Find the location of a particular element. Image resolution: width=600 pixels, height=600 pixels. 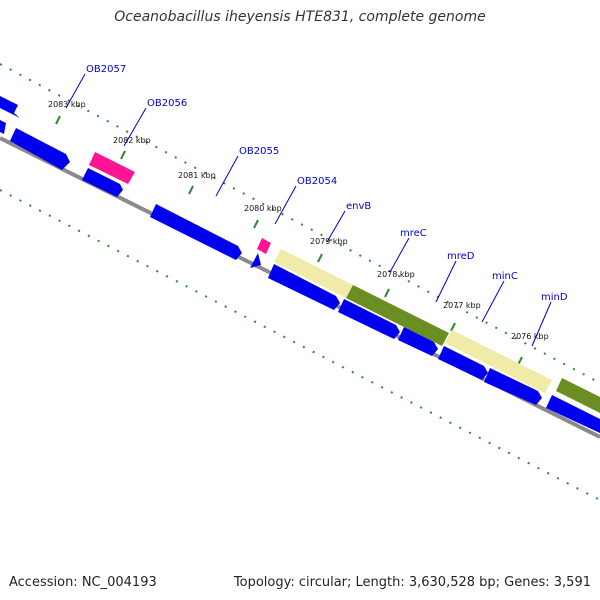

leader-mrec is located at coordinates (399, 255).